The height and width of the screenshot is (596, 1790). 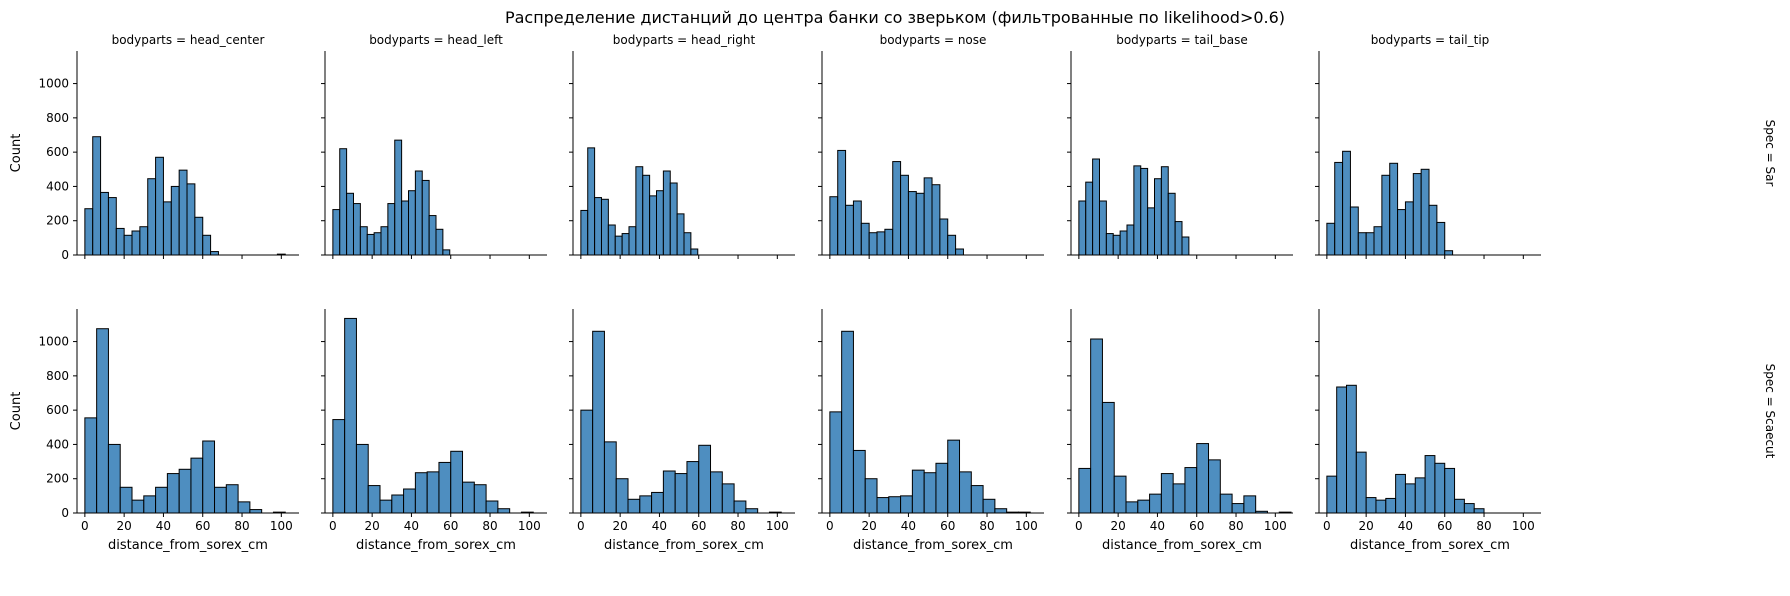 I want to click on y-tick-label: 400, so click(x=57, y=186).